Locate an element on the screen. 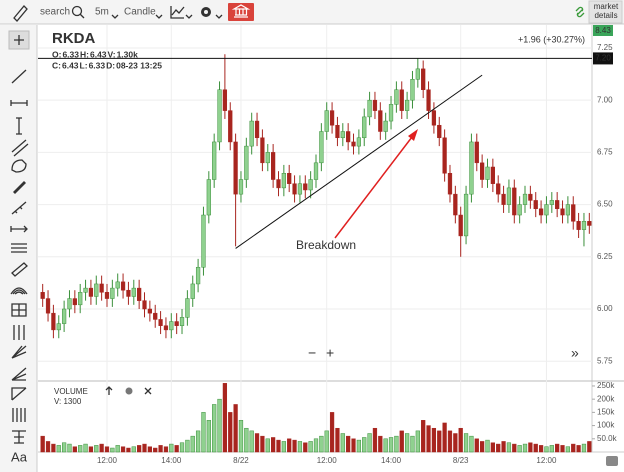 The width and height of the screenshot is (624, 472). hline-badge is located at coordinates (603, 58).